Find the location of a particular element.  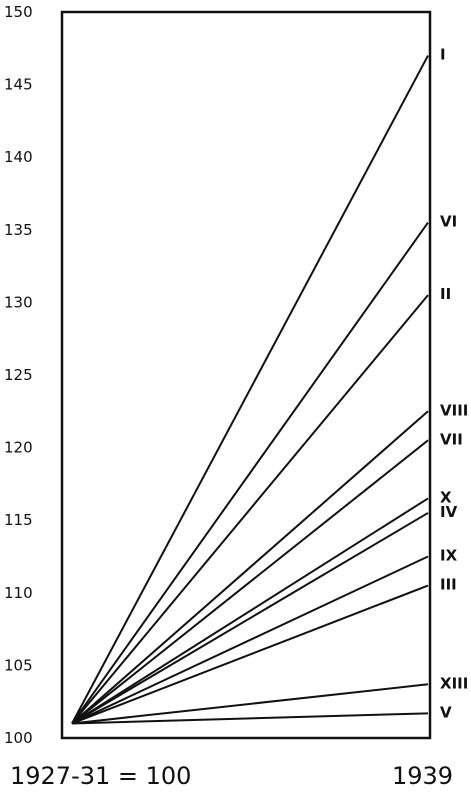

series-line-iii is located at coordinates (250, 654).